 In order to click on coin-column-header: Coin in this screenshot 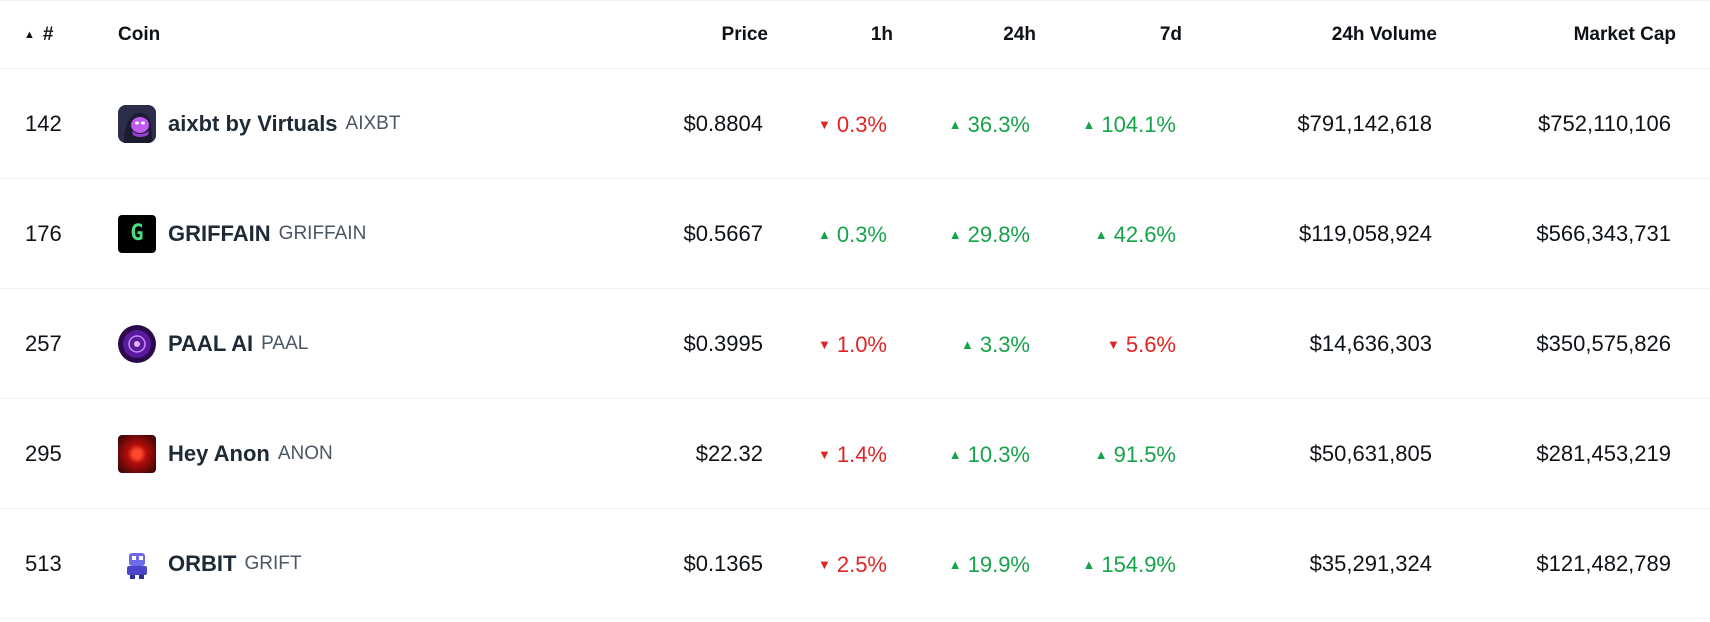, I will do `click(139, 34)`.